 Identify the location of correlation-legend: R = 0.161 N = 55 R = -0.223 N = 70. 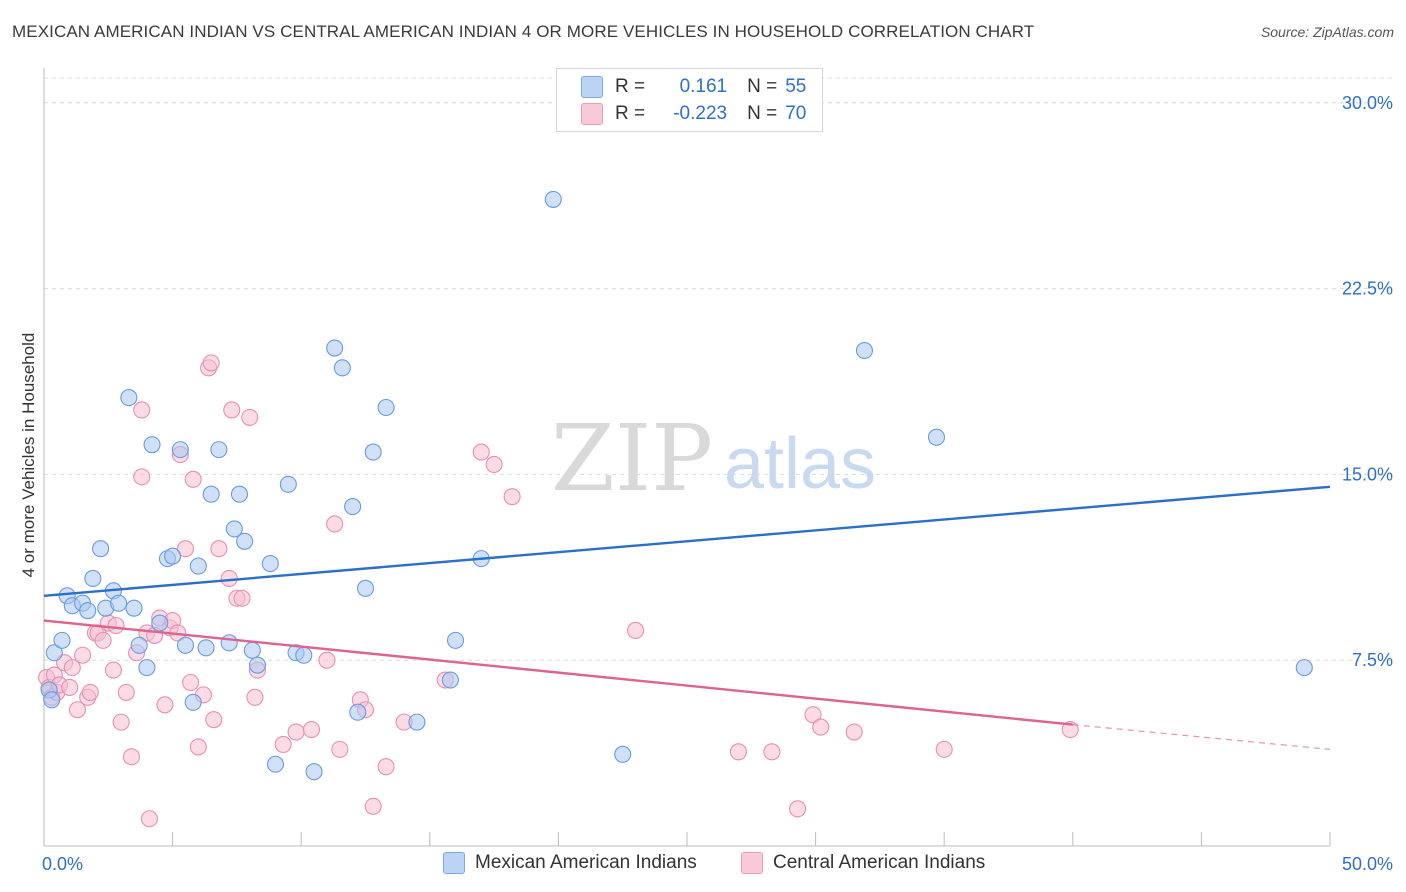
(689, 100).